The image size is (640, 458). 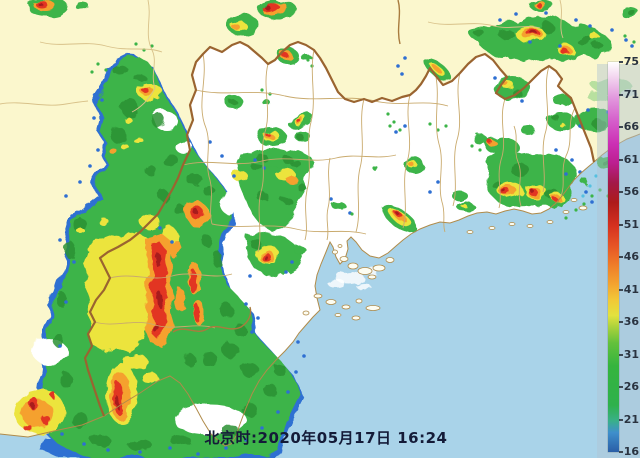 I want to click on colorbar-tick: 16, so click(x=629, y=452).